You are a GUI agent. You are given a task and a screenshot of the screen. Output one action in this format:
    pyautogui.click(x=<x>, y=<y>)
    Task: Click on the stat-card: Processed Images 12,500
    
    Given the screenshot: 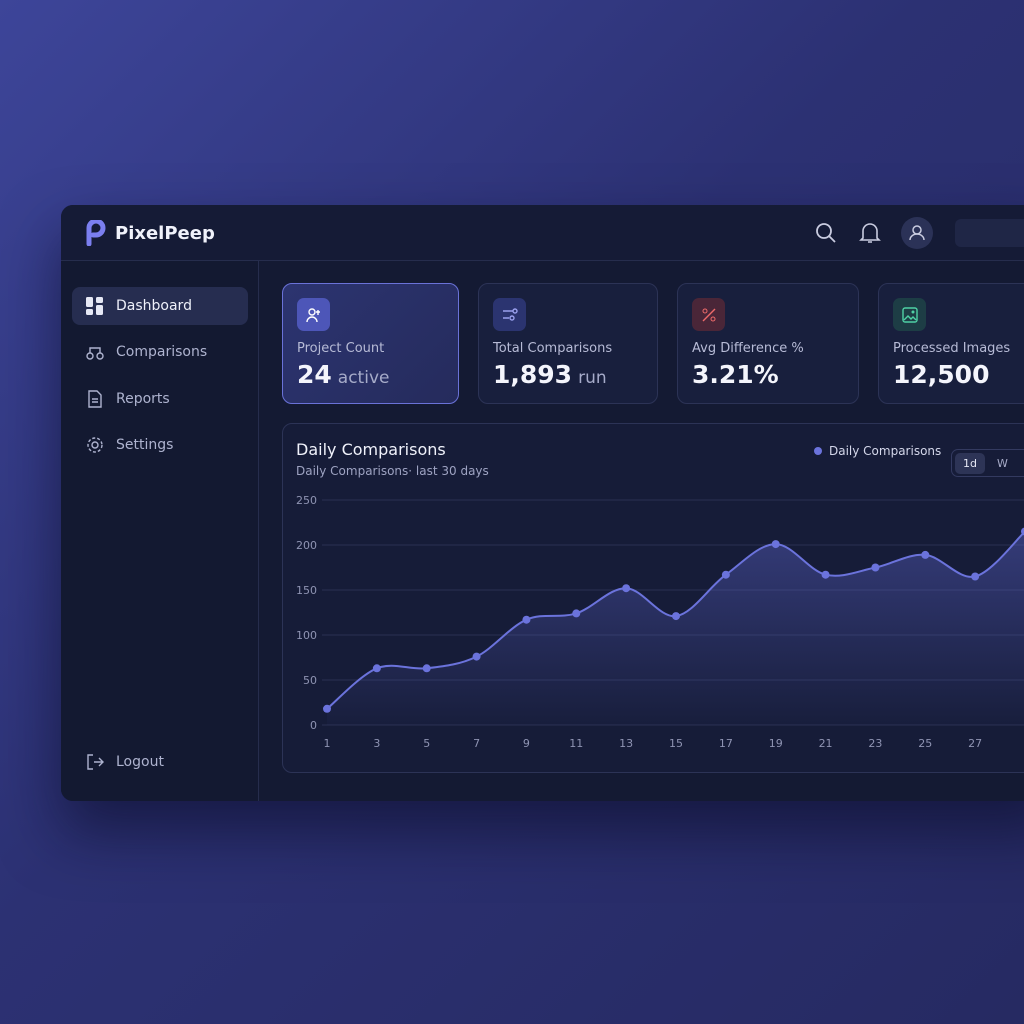 What is the action you would take?
    pyautogui.click(x=951, y=343)
    